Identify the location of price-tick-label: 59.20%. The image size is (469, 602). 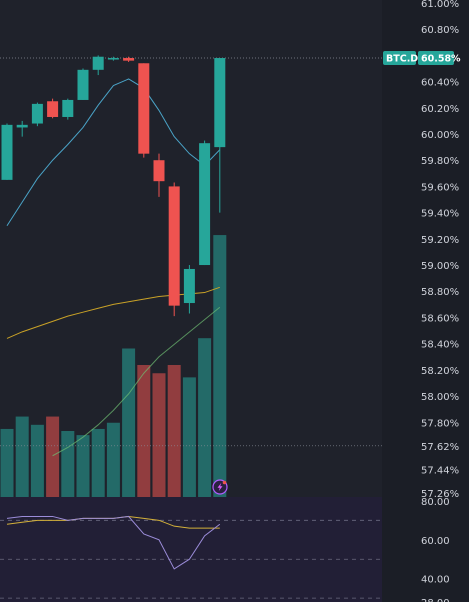
(440, 240).